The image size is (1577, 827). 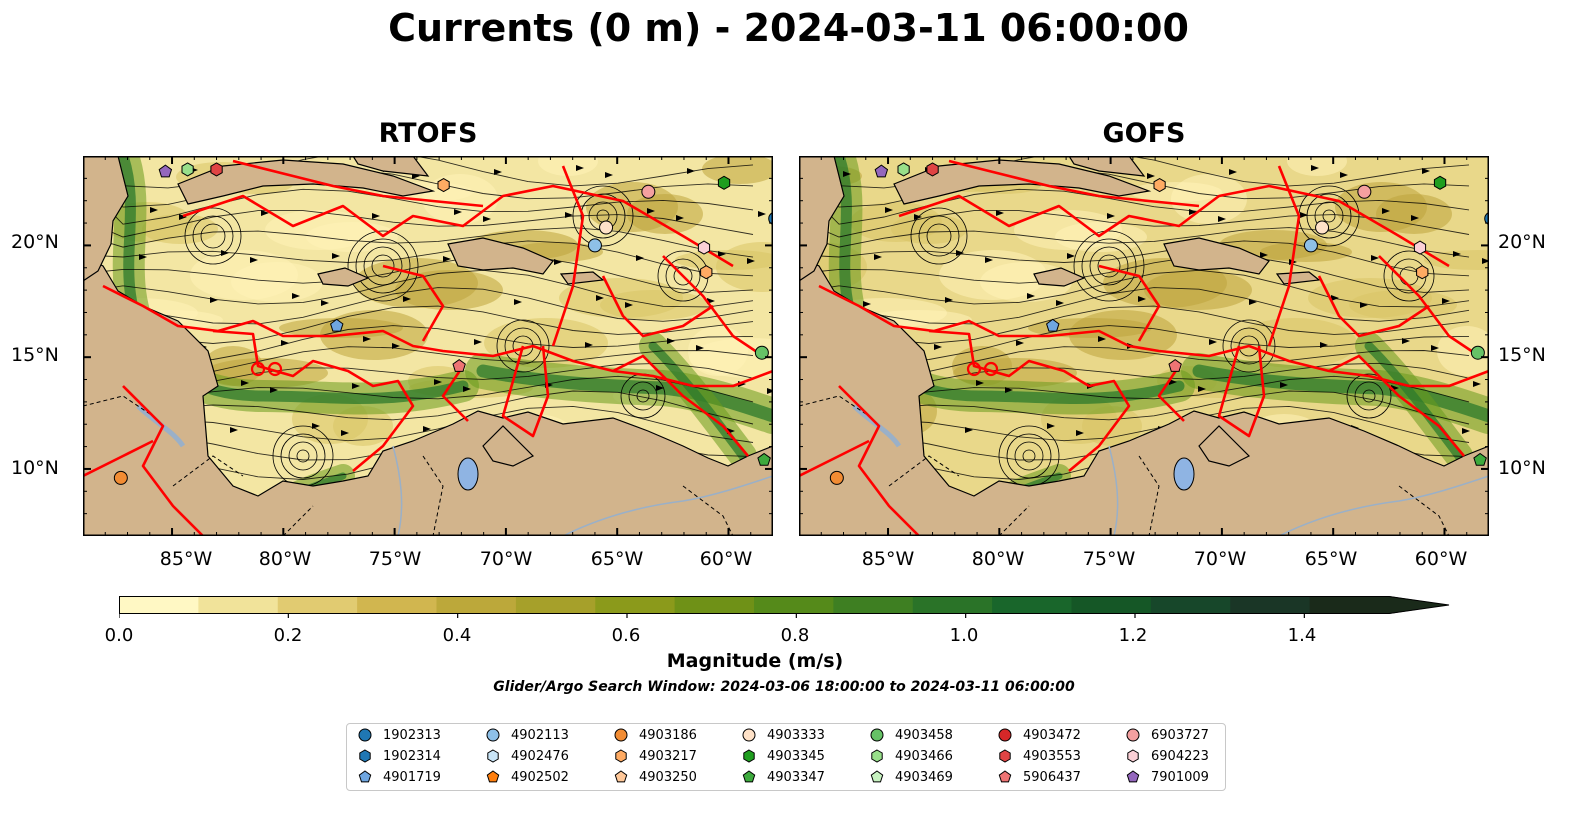 I want to click on legend-entry: 4902502, so click(x=527, y=777).